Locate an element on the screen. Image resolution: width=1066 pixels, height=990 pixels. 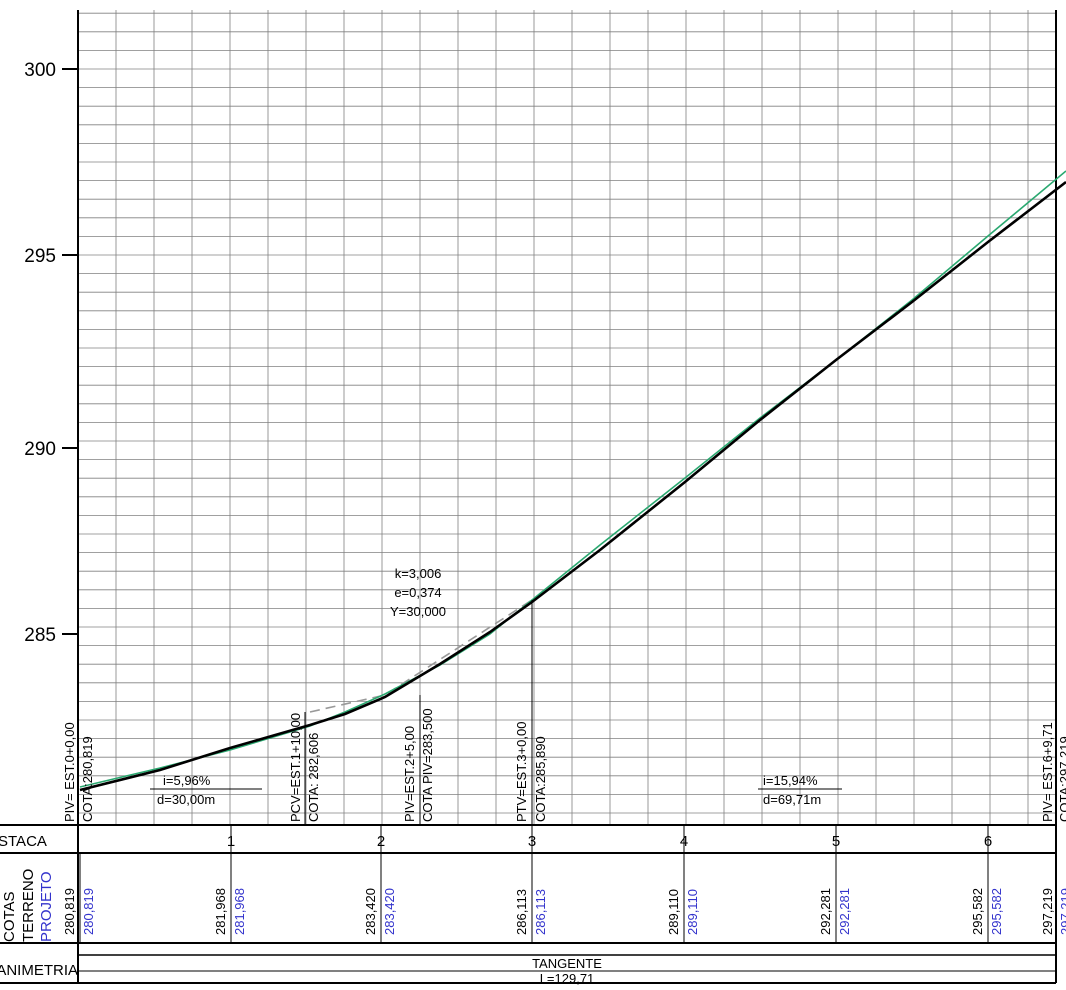
grade-i: i=5,96% is located at coordinates (187, 780).